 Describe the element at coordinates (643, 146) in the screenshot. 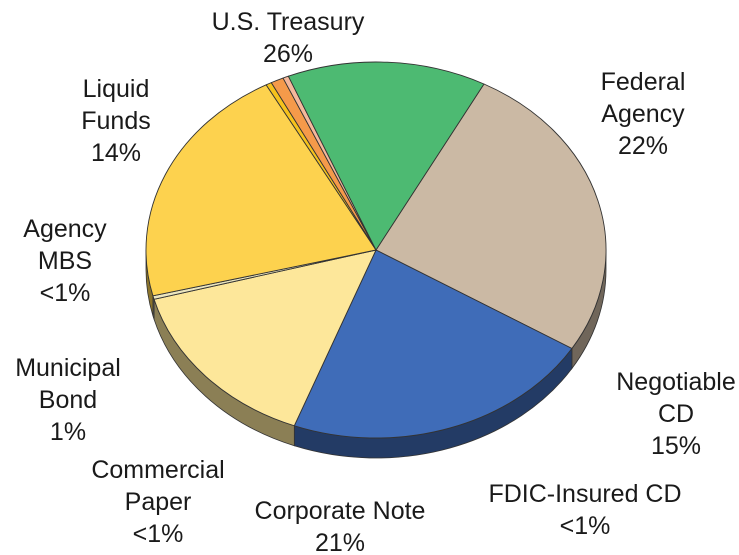

I see `slice-pct-label: 22%` at that location.